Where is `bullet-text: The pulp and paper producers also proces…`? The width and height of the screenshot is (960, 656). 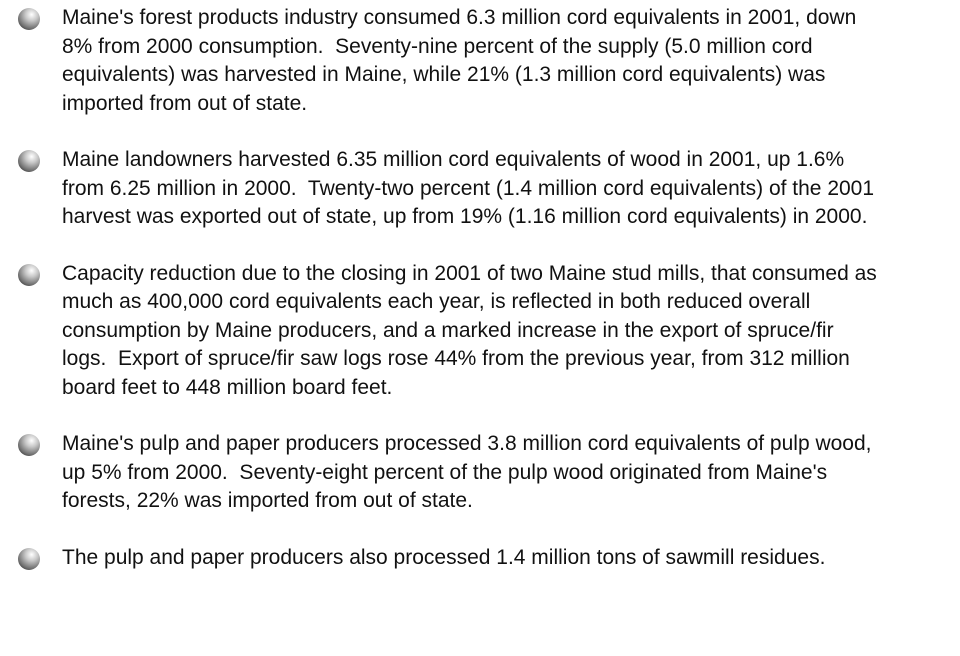
bullet-text: The pulp and paper producers also proces… is located at coordinates (444, 557).